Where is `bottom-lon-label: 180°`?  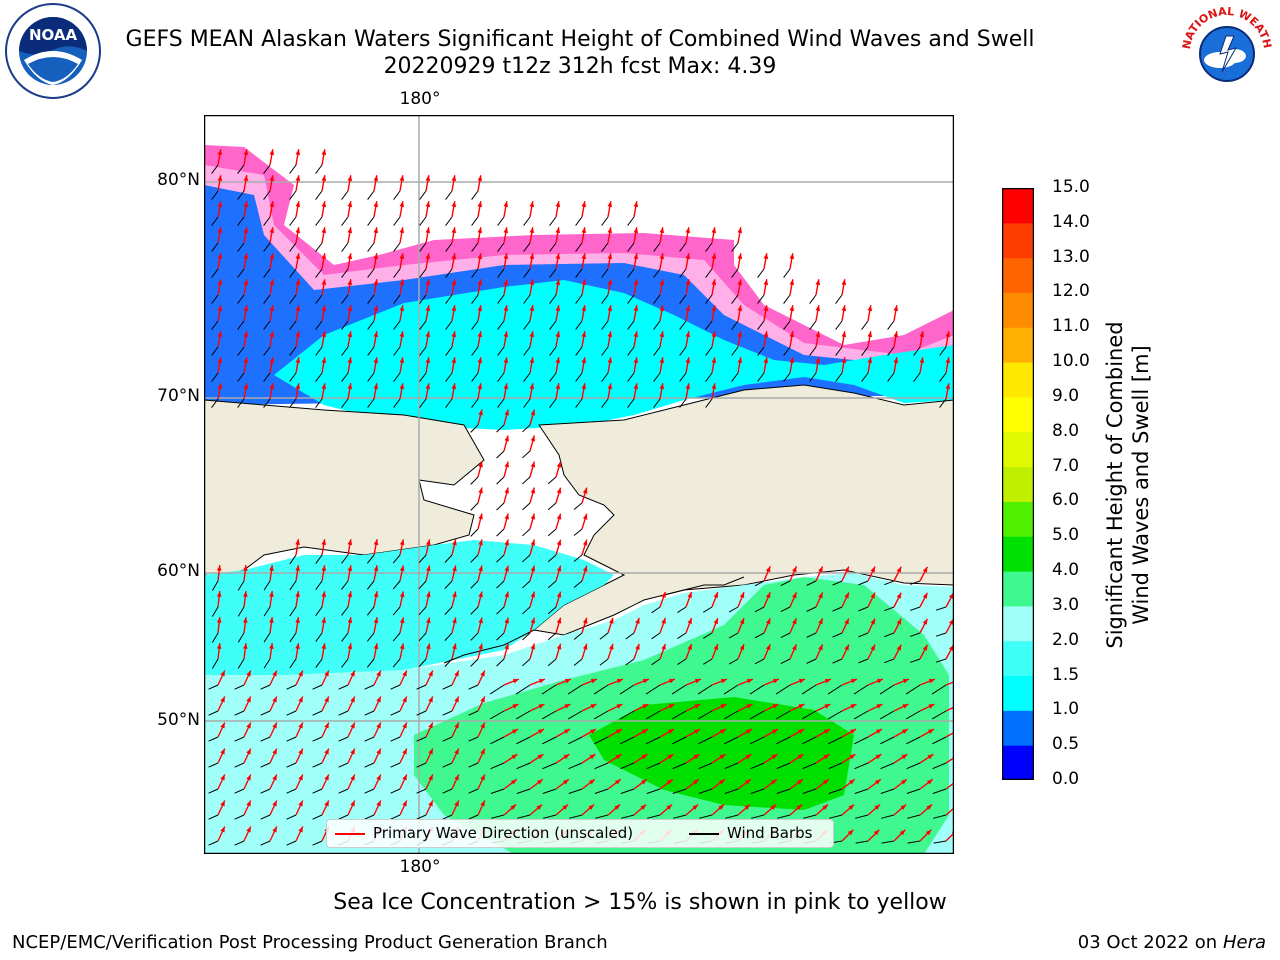 bottom-lon-label: 180° is located at coordinates (420, 867).